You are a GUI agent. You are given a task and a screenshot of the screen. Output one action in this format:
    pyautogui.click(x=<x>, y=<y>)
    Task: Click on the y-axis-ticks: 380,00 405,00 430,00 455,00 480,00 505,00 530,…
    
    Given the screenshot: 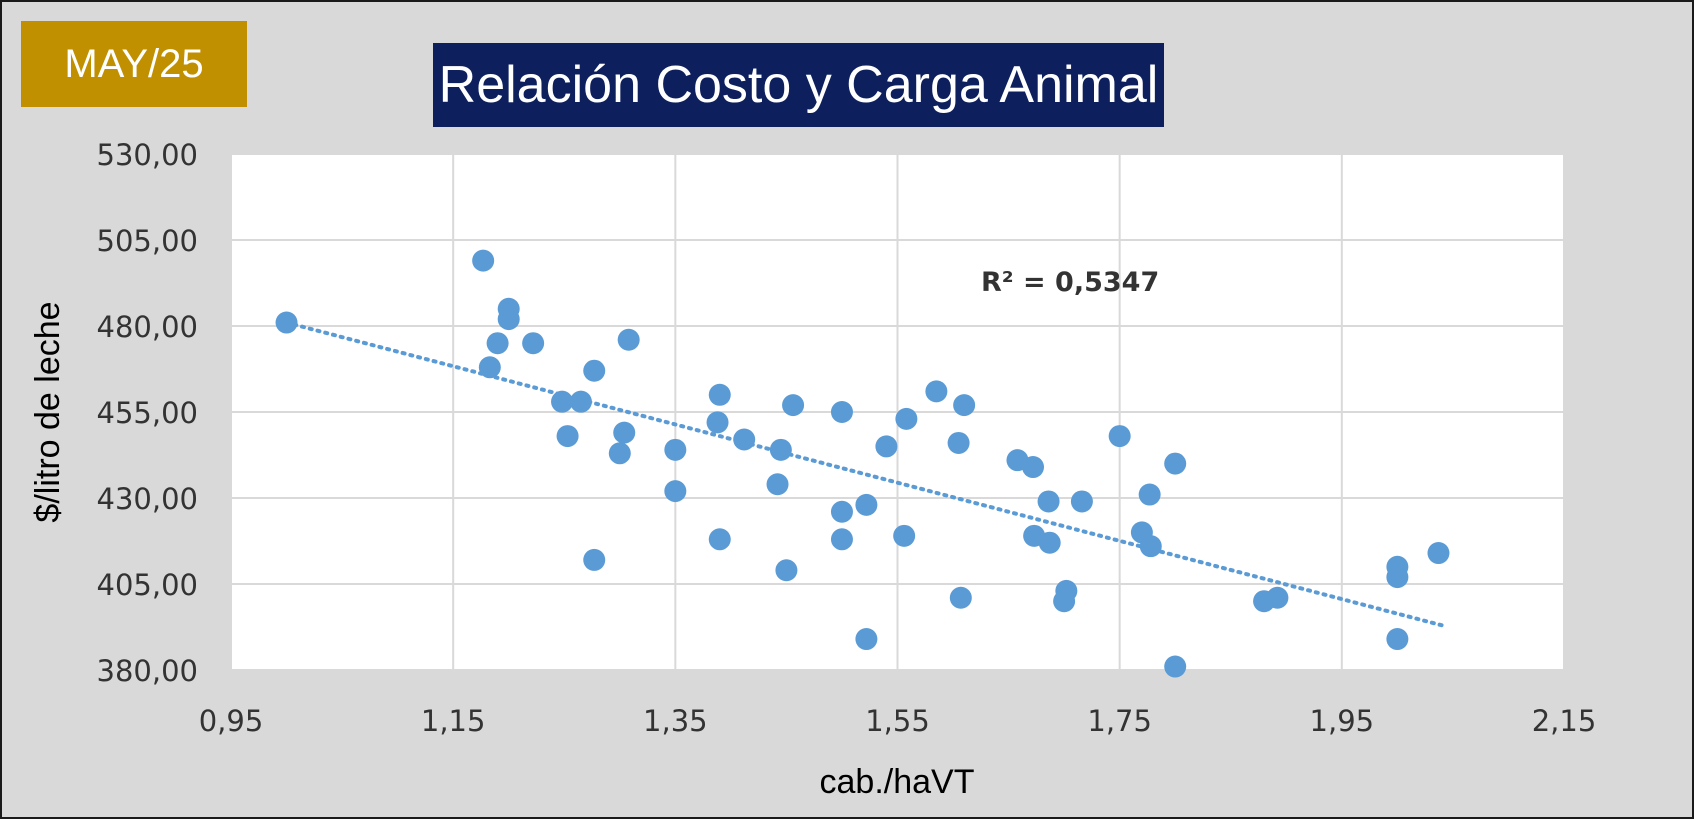 What is the action you would take?
    pyautogui.click(x=147, y=413)
    